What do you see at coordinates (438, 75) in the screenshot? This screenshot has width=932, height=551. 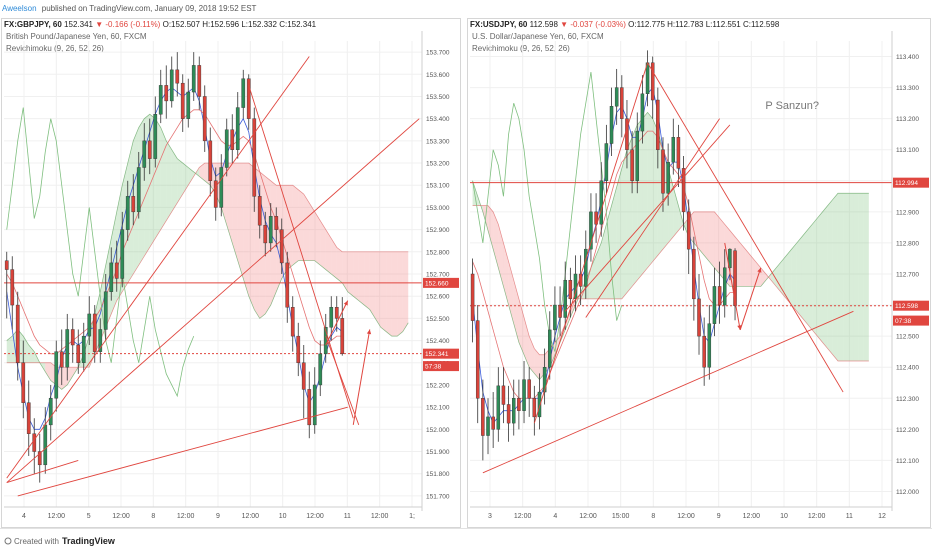 I see `y-tick-label: 153.600` at bounding box center [438, 75].